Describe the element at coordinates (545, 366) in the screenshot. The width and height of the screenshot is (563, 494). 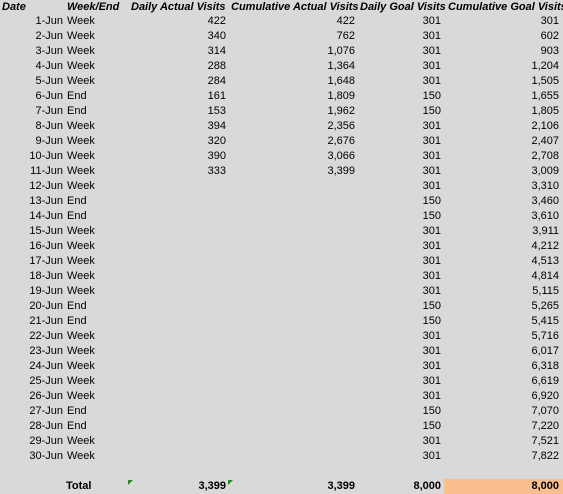
I see `cell-cumulative-goal-visits: 6,318` at that location.